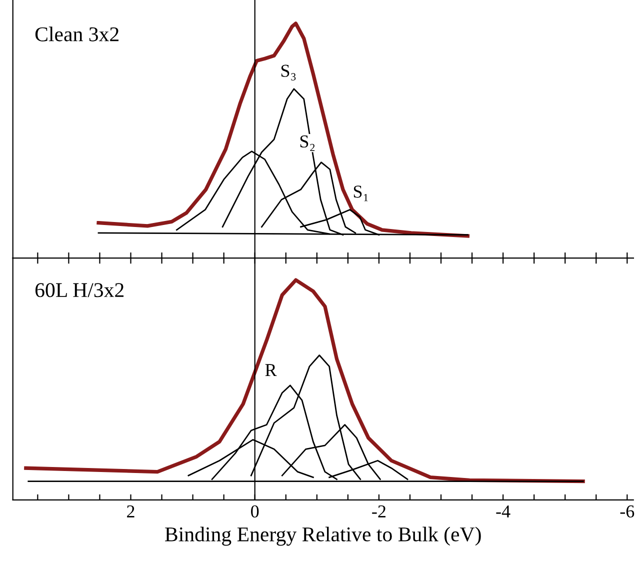 The image size is (643, 576). What do you see at coordinates (288, 72) in the screenshot?
I see `annotation: S₃` at bounding box center [288, 72].